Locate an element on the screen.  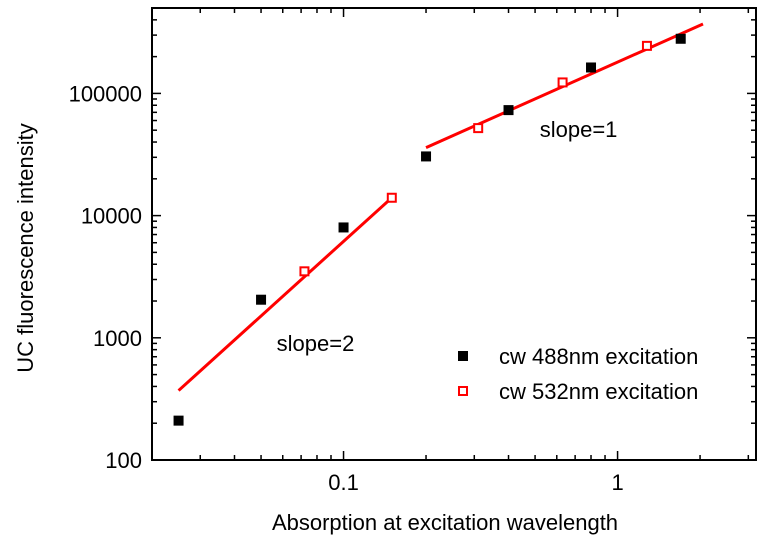
y-axis-label: UC fluorescence intensity is located at coordinates (25, 247).